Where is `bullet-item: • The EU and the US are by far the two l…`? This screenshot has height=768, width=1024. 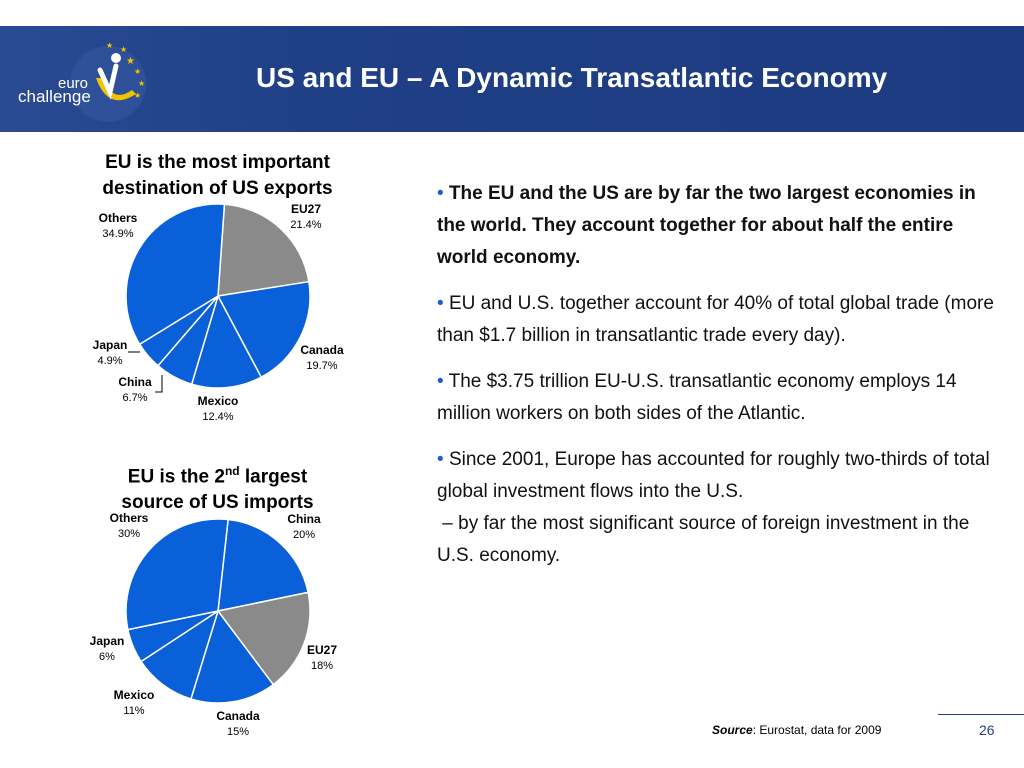 bullet-item: • The EU and the US are by far the two l… is located at coordinates (719, 226).